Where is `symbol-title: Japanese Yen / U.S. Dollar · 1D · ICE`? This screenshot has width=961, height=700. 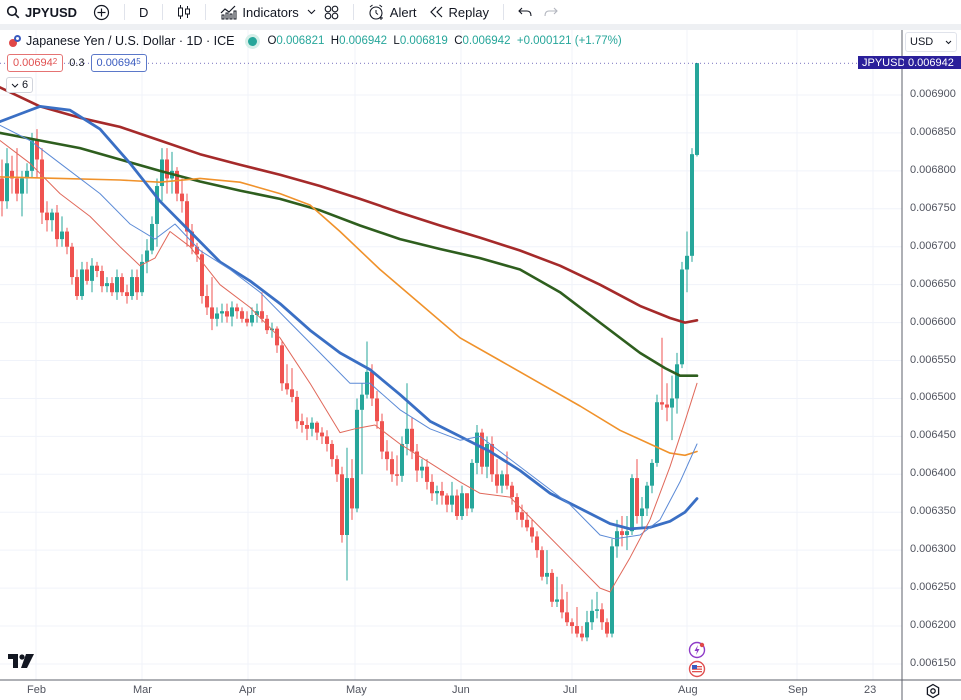
symbol-title: Japanese Yen / U.S. Dollar · 1D · ICE is located at coordinates (130, 41).